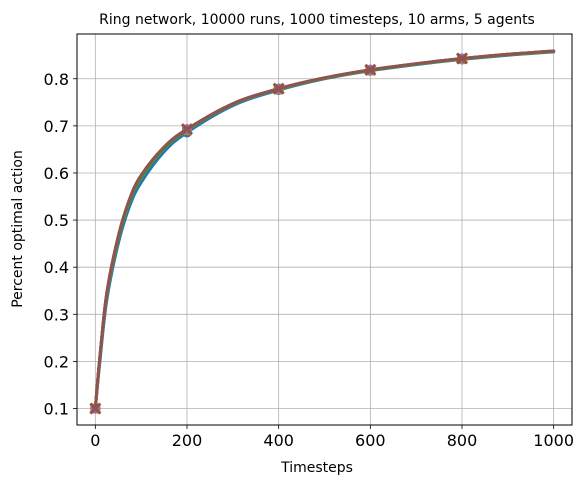 The image size is (585, 485). I want to click on x-tick-label: 200, so click(187, 440).